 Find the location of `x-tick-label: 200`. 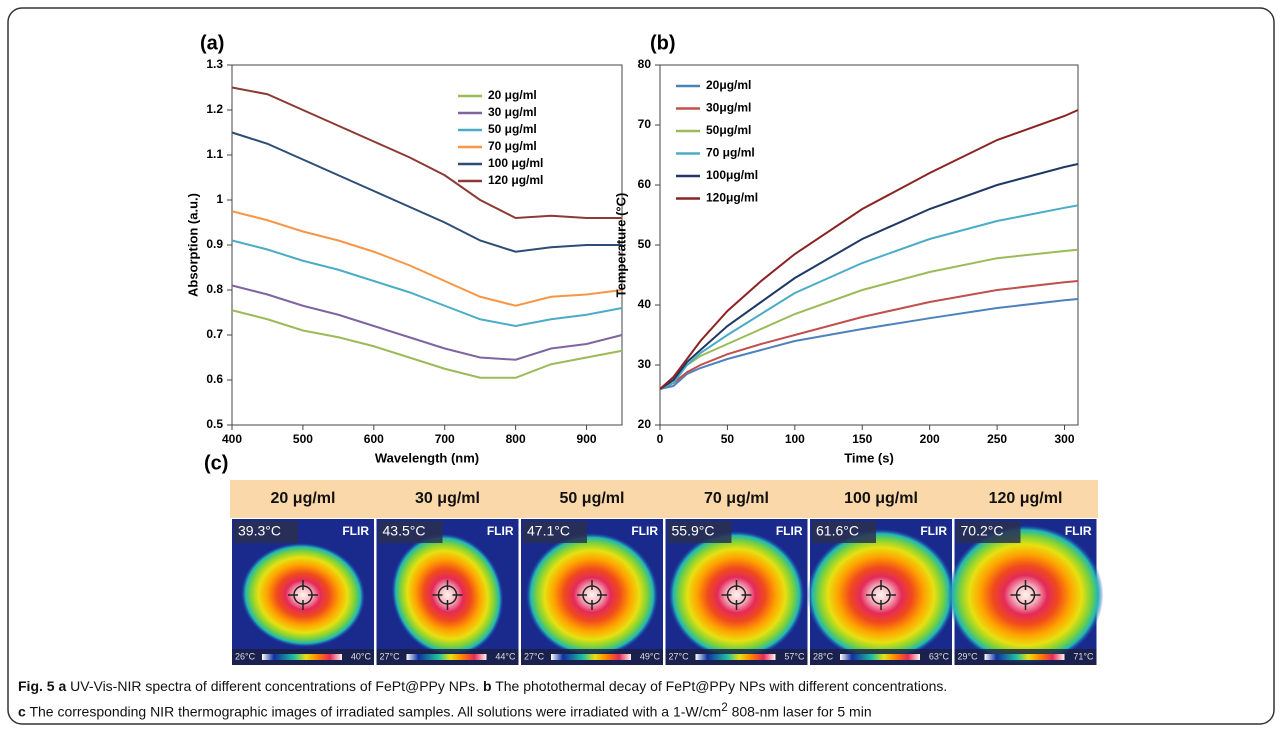

x-tick-label: 200 is located at coordinates (930, 439).